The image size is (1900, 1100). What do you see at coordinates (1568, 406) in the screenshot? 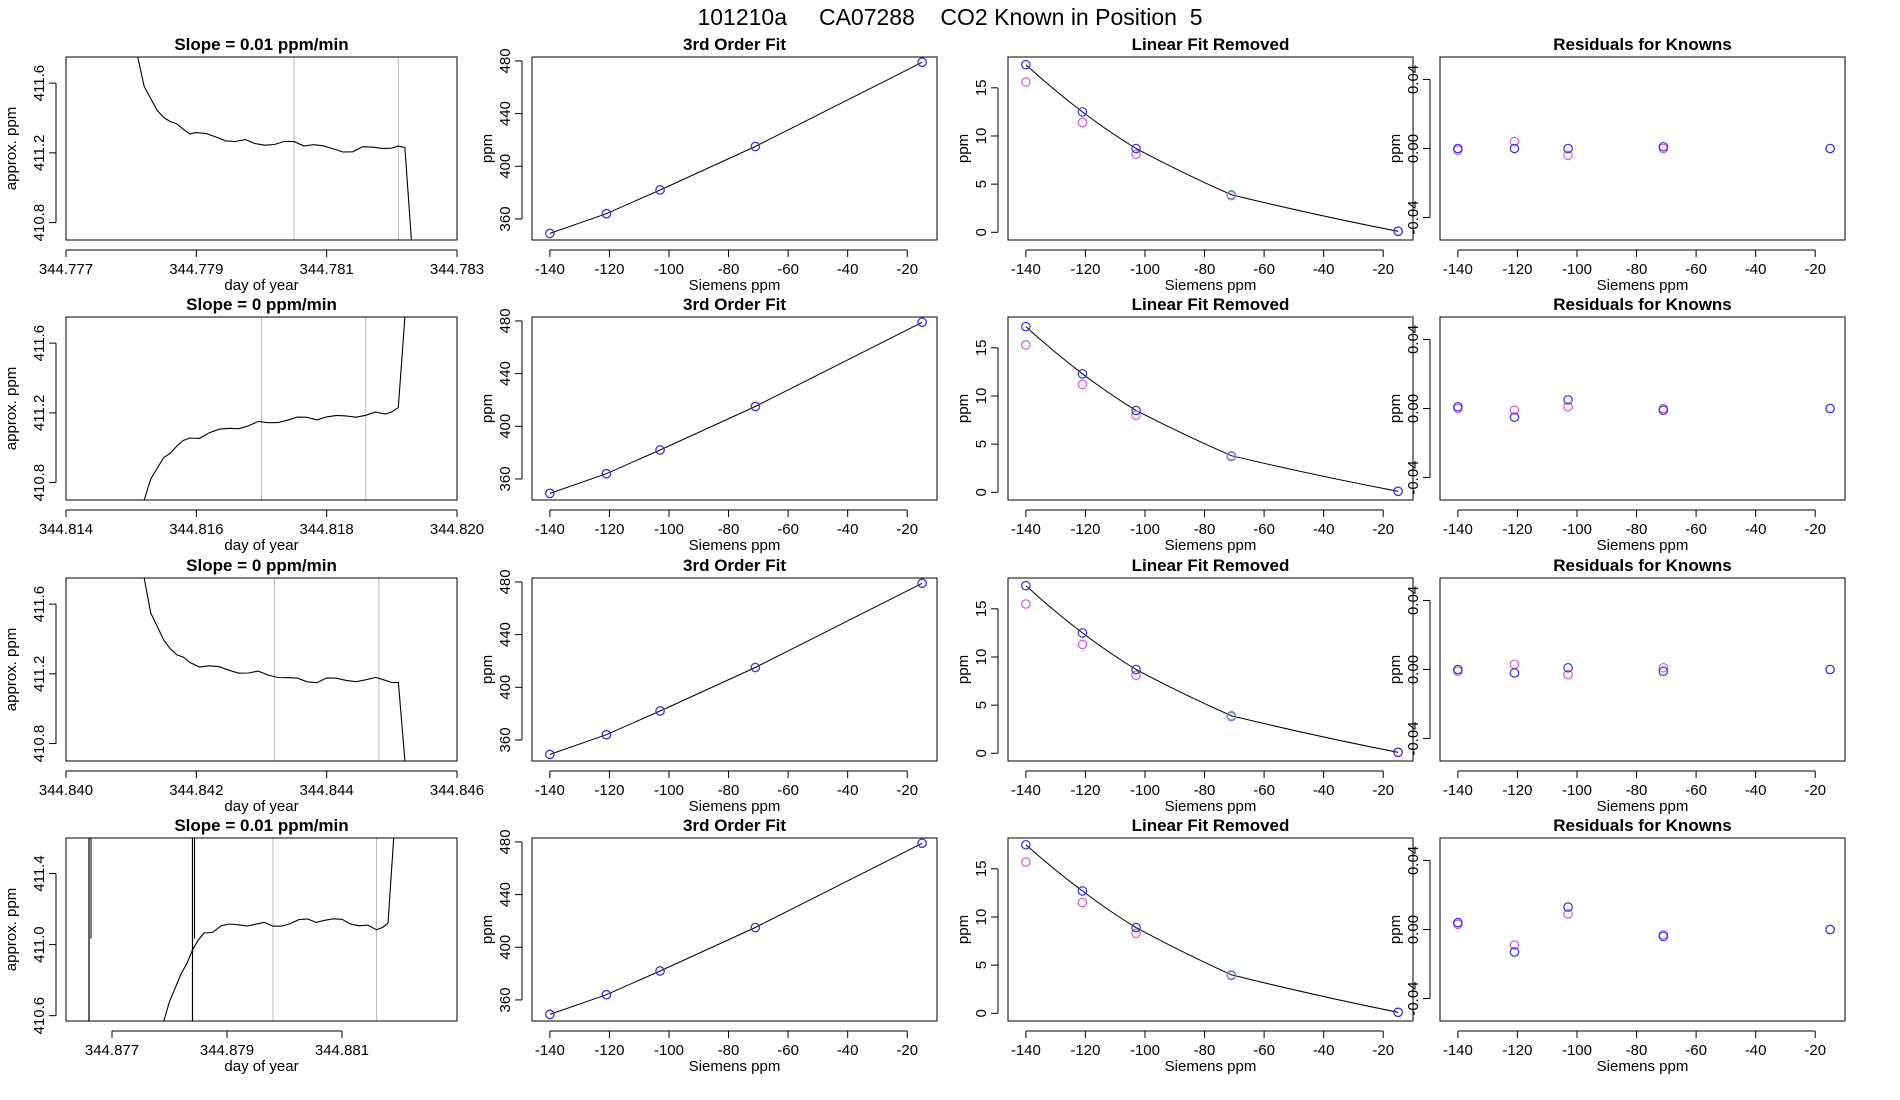
I see `r2-residuals-magenta-point` at bounding box center [1568, 406].